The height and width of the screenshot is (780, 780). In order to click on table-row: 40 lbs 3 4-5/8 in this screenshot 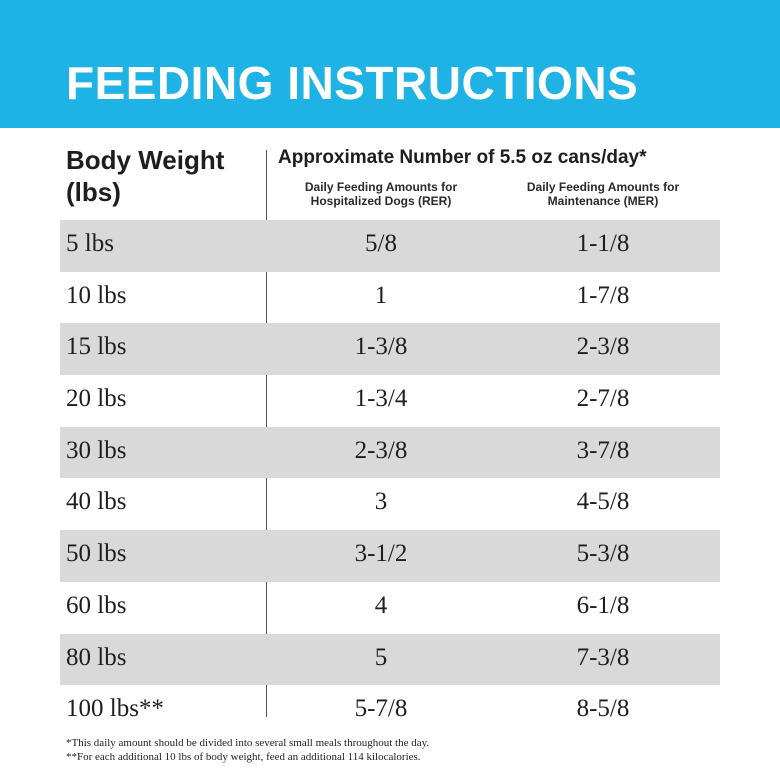, I will do `click(390, 504)`.